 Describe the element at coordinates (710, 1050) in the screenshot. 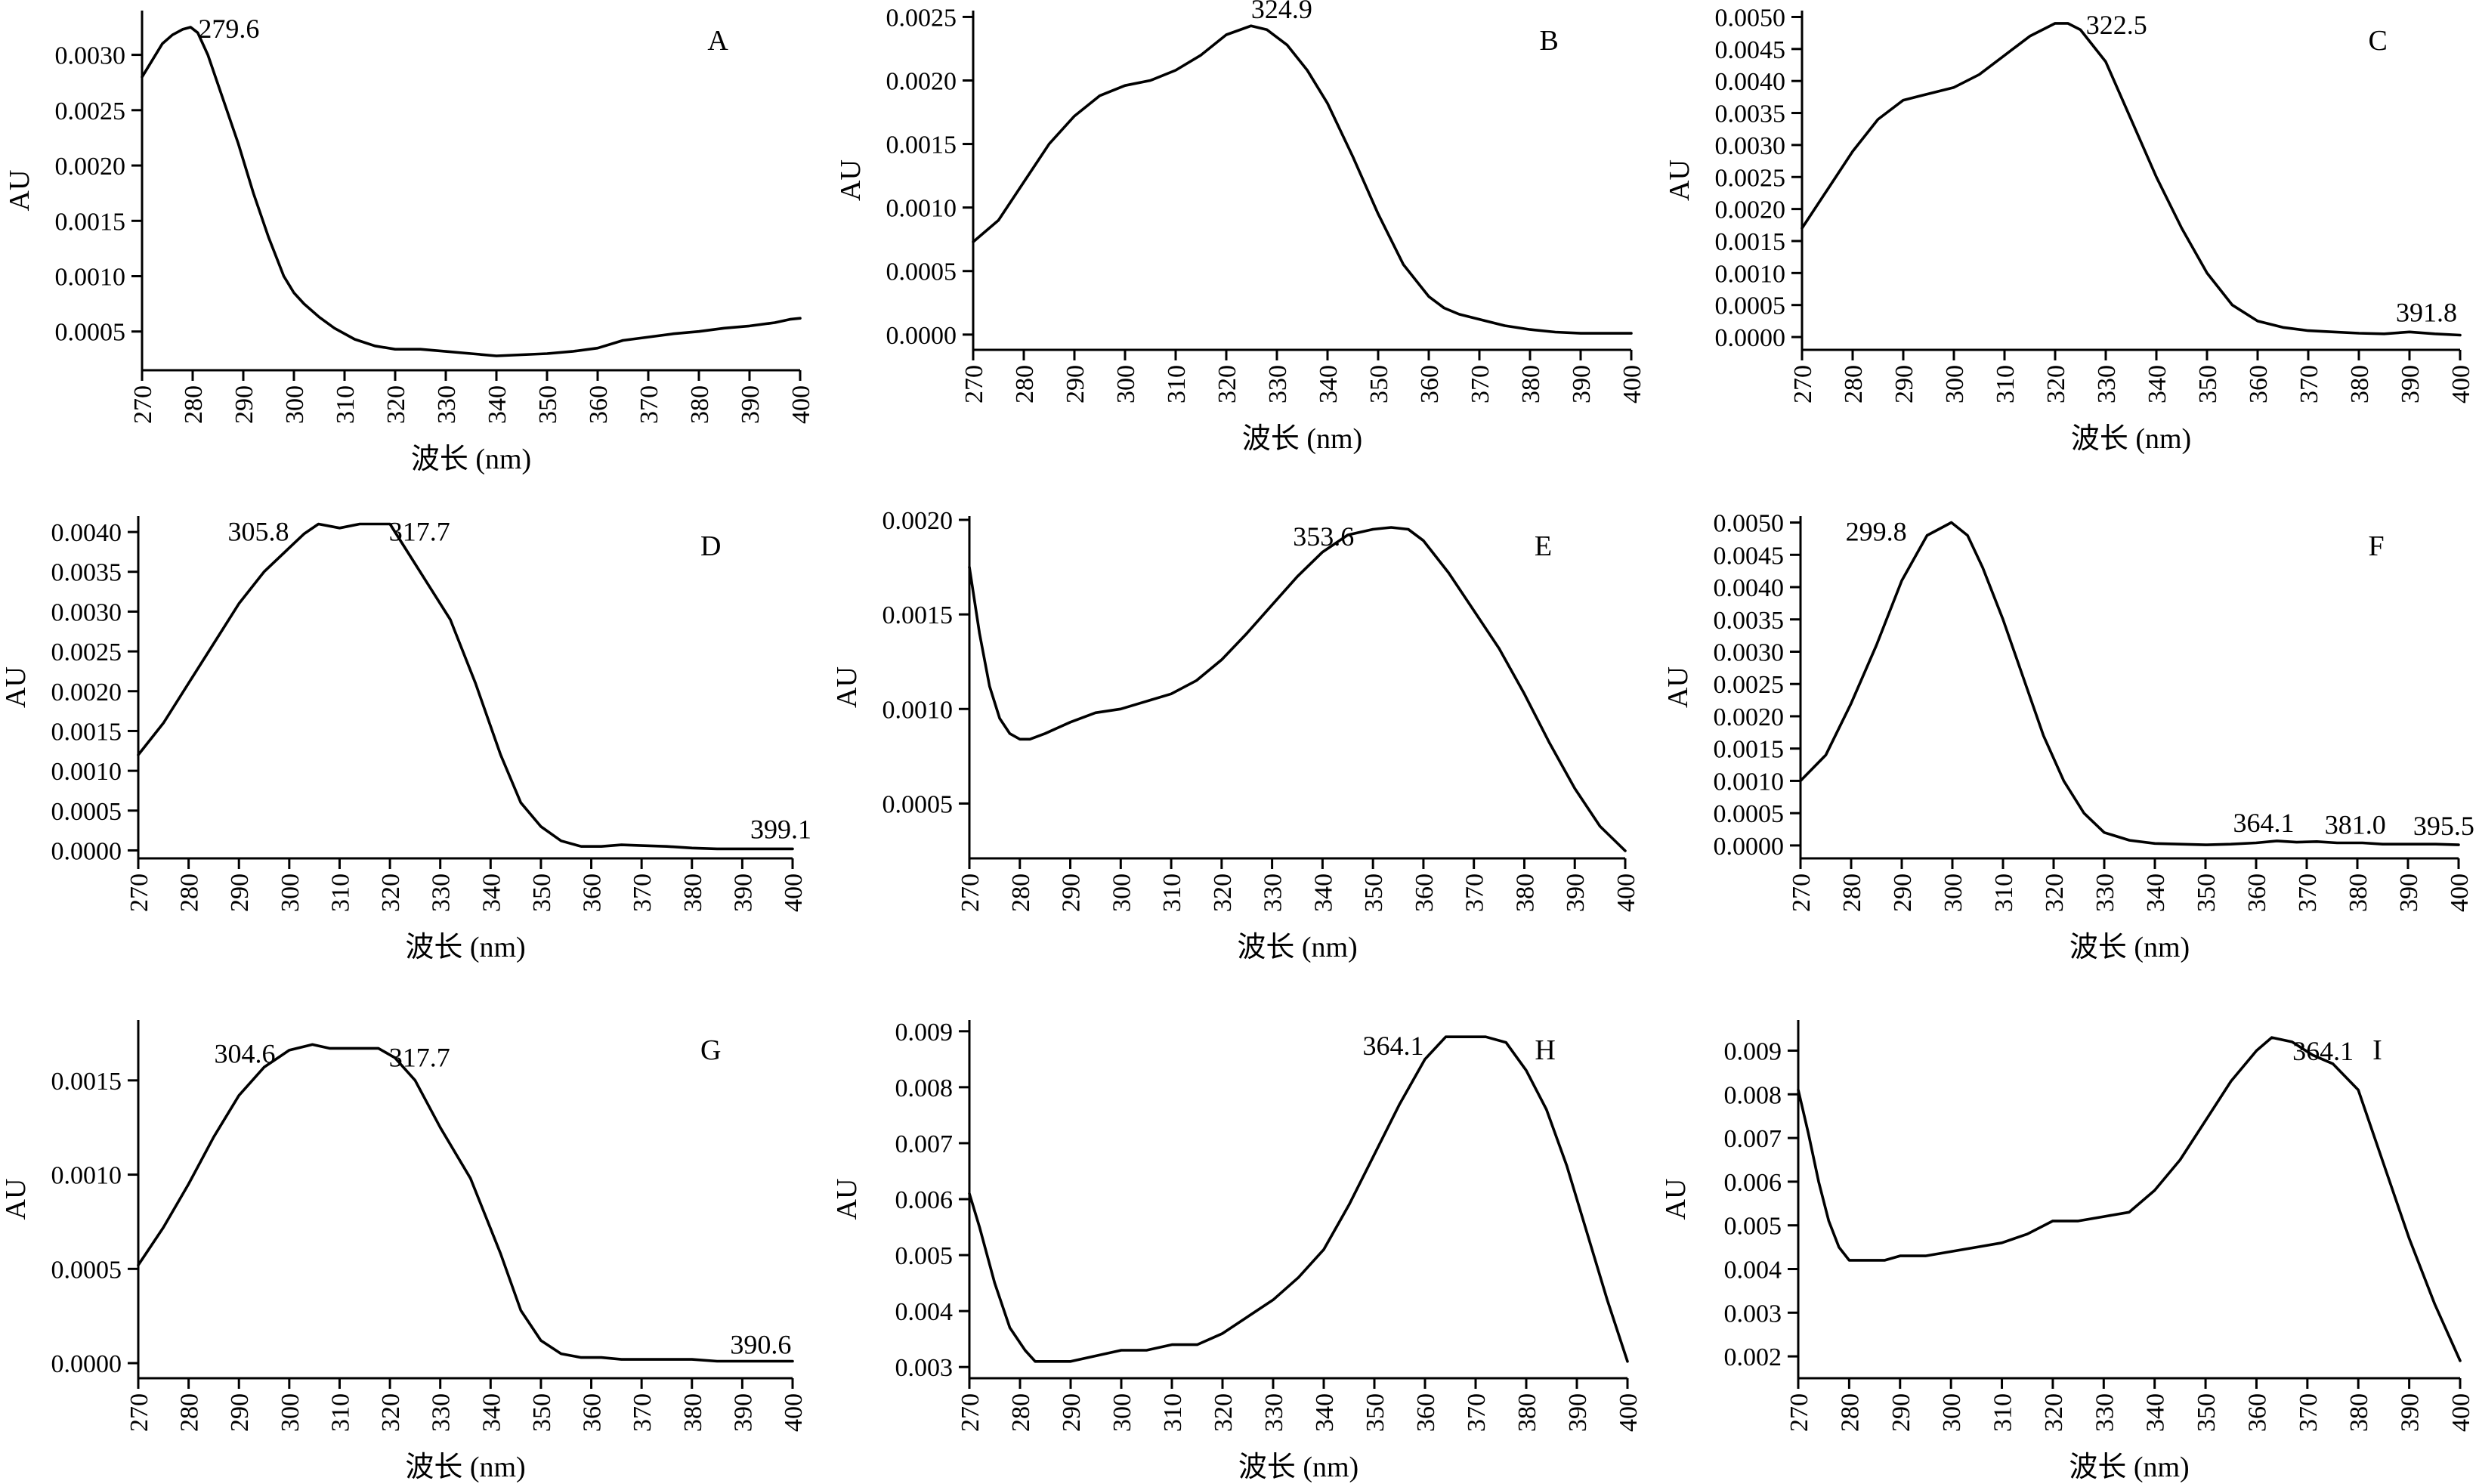

I see `panel-letter: G` at that location.